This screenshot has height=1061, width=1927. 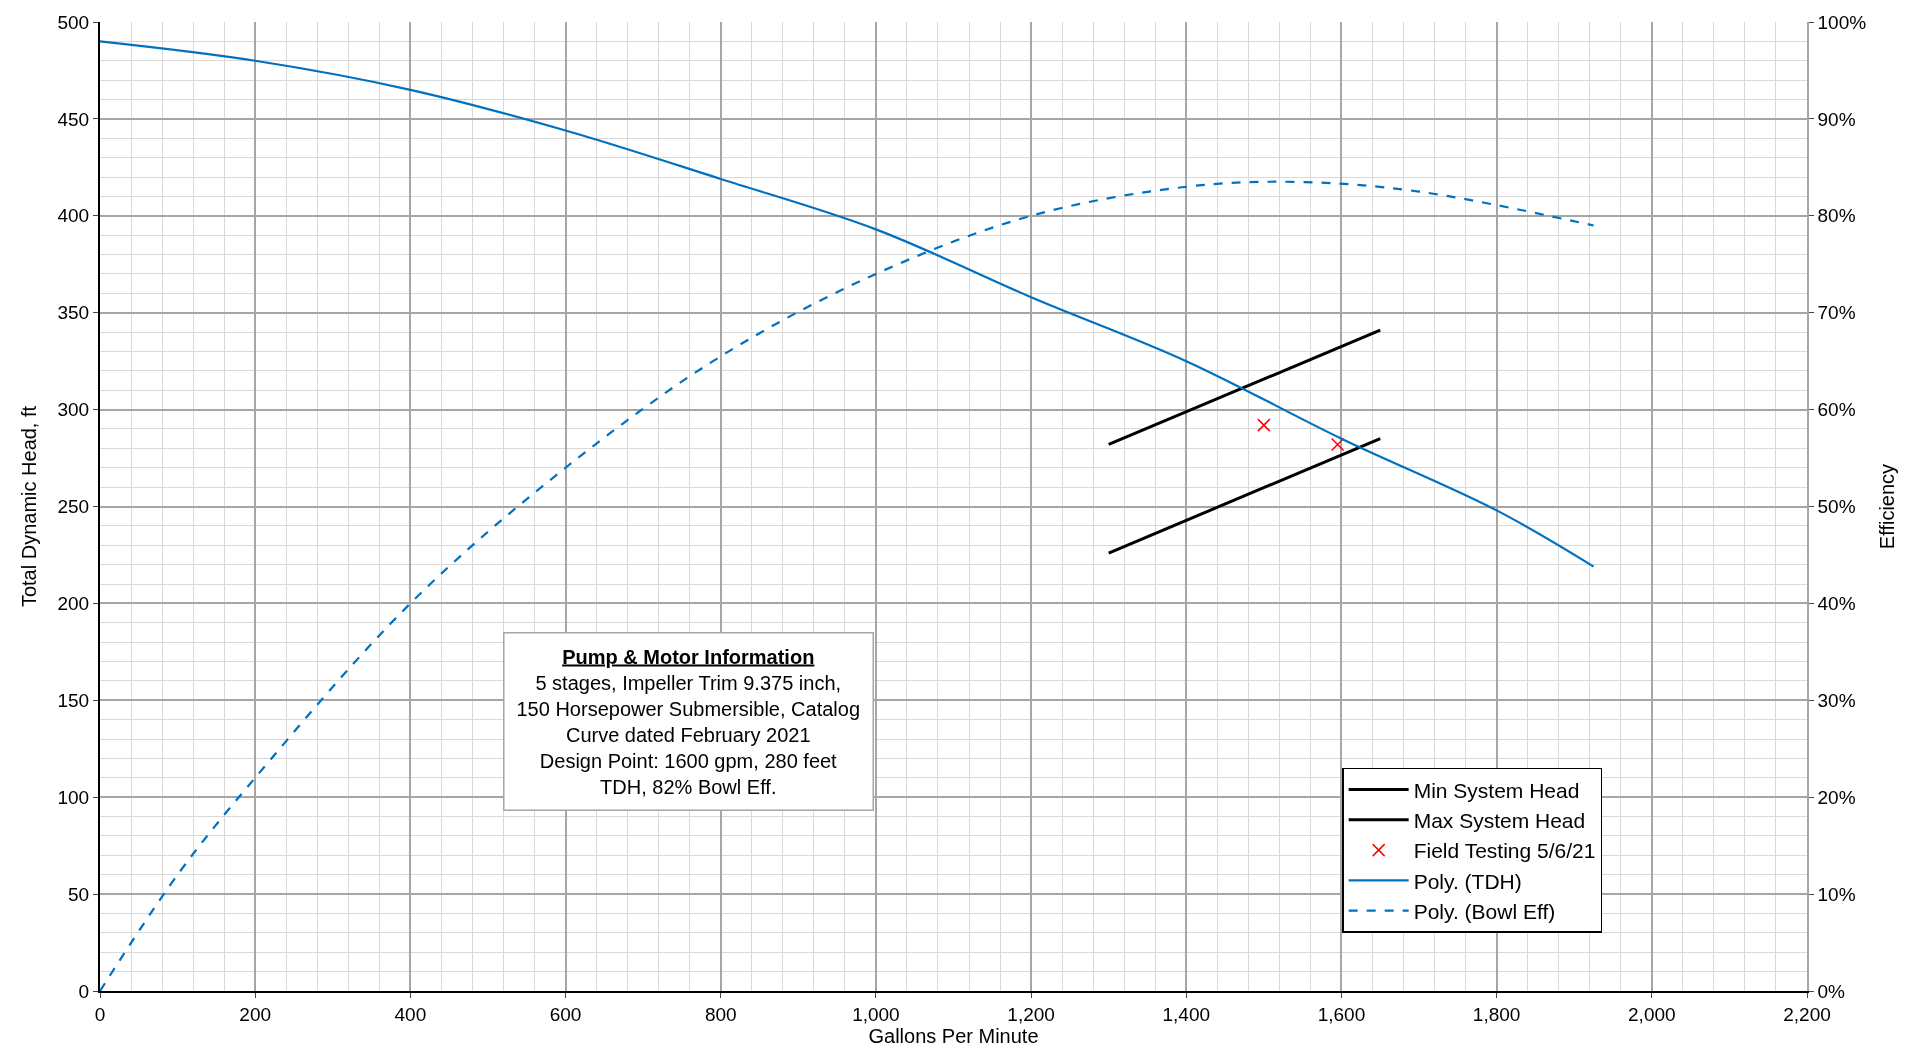 I want to click on y-tick-label: 200, so click(x=73, y=604).